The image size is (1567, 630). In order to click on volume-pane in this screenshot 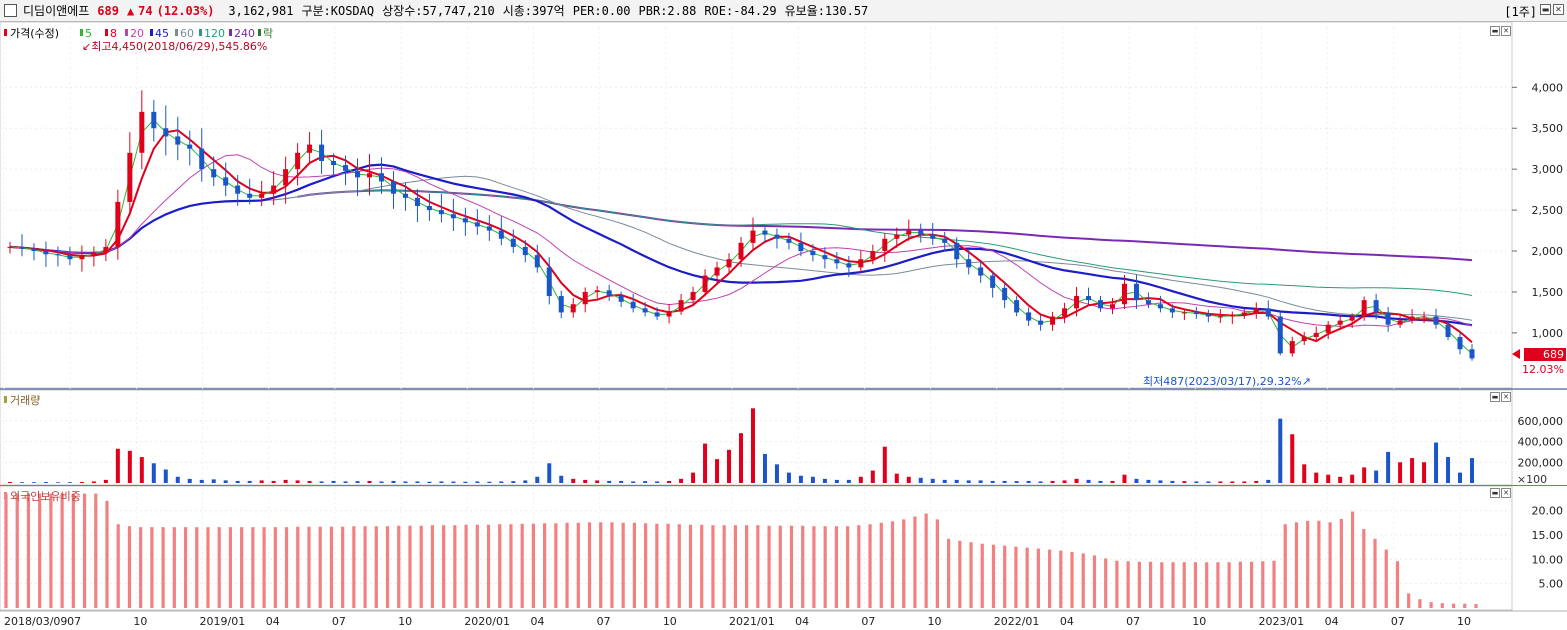, I will do `click(756, 437)`.